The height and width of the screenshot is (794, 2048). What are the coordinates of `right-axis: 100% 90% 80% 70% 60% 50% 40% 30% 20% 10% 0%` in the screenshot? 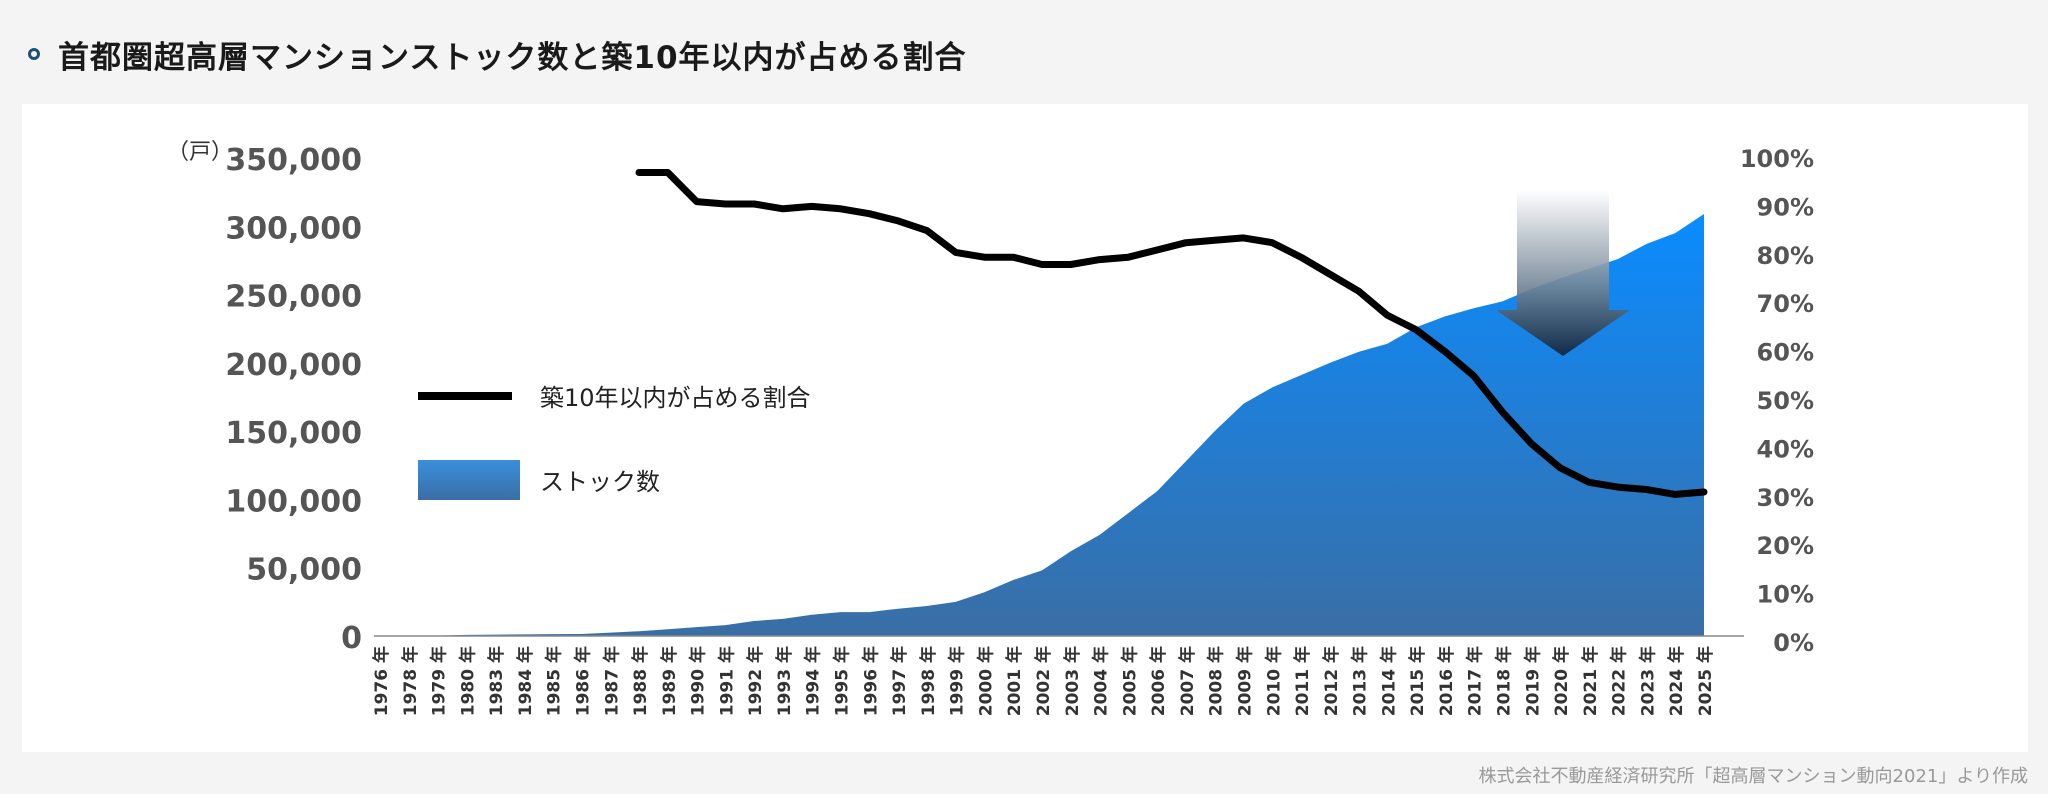 It's located at (1777, 401).